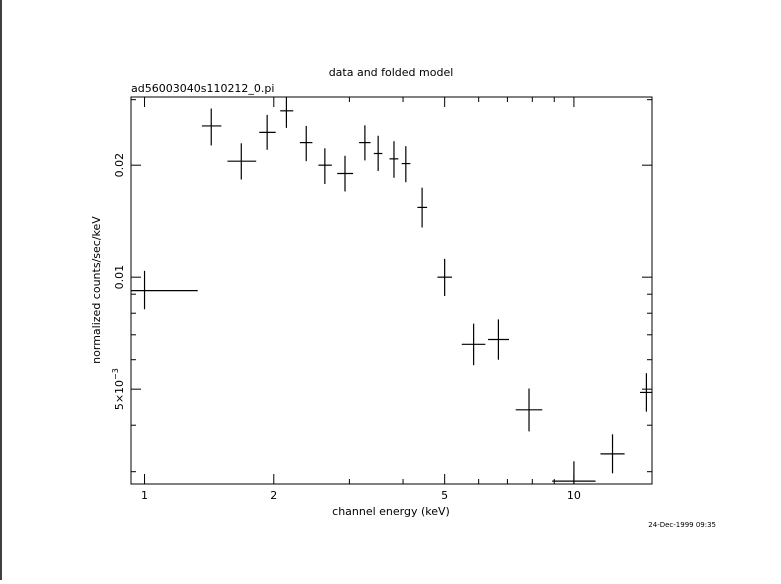 Image resolution: width=781 pixels, height=584 pixels. I want to click on x-axis-label: channel energy (keV), so click(391, 511).